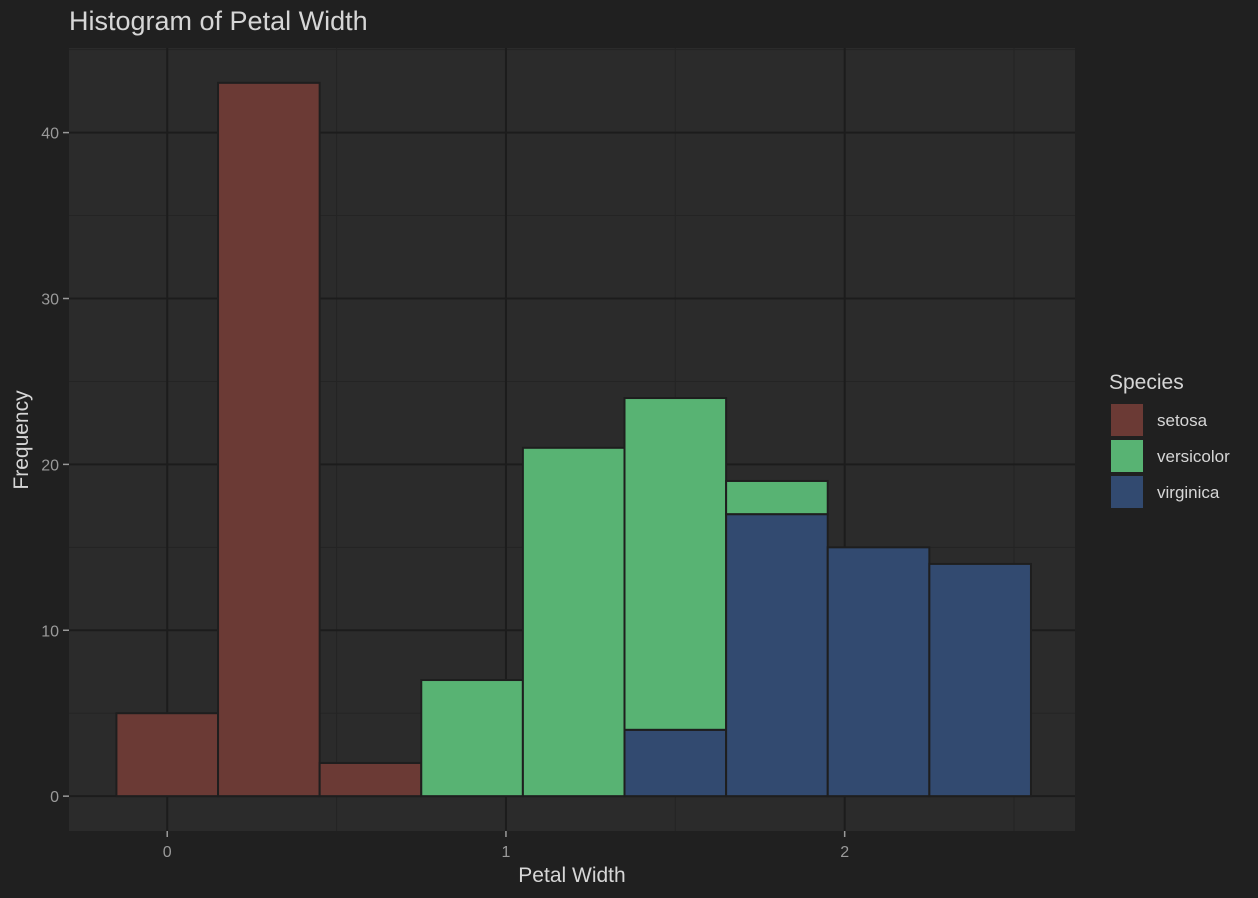 The image size is (1258, 898). What do you see at coordinates (1127, 492) in the screenshot?
I see `legend-key-virginica` at bounding box center [1127, 492].